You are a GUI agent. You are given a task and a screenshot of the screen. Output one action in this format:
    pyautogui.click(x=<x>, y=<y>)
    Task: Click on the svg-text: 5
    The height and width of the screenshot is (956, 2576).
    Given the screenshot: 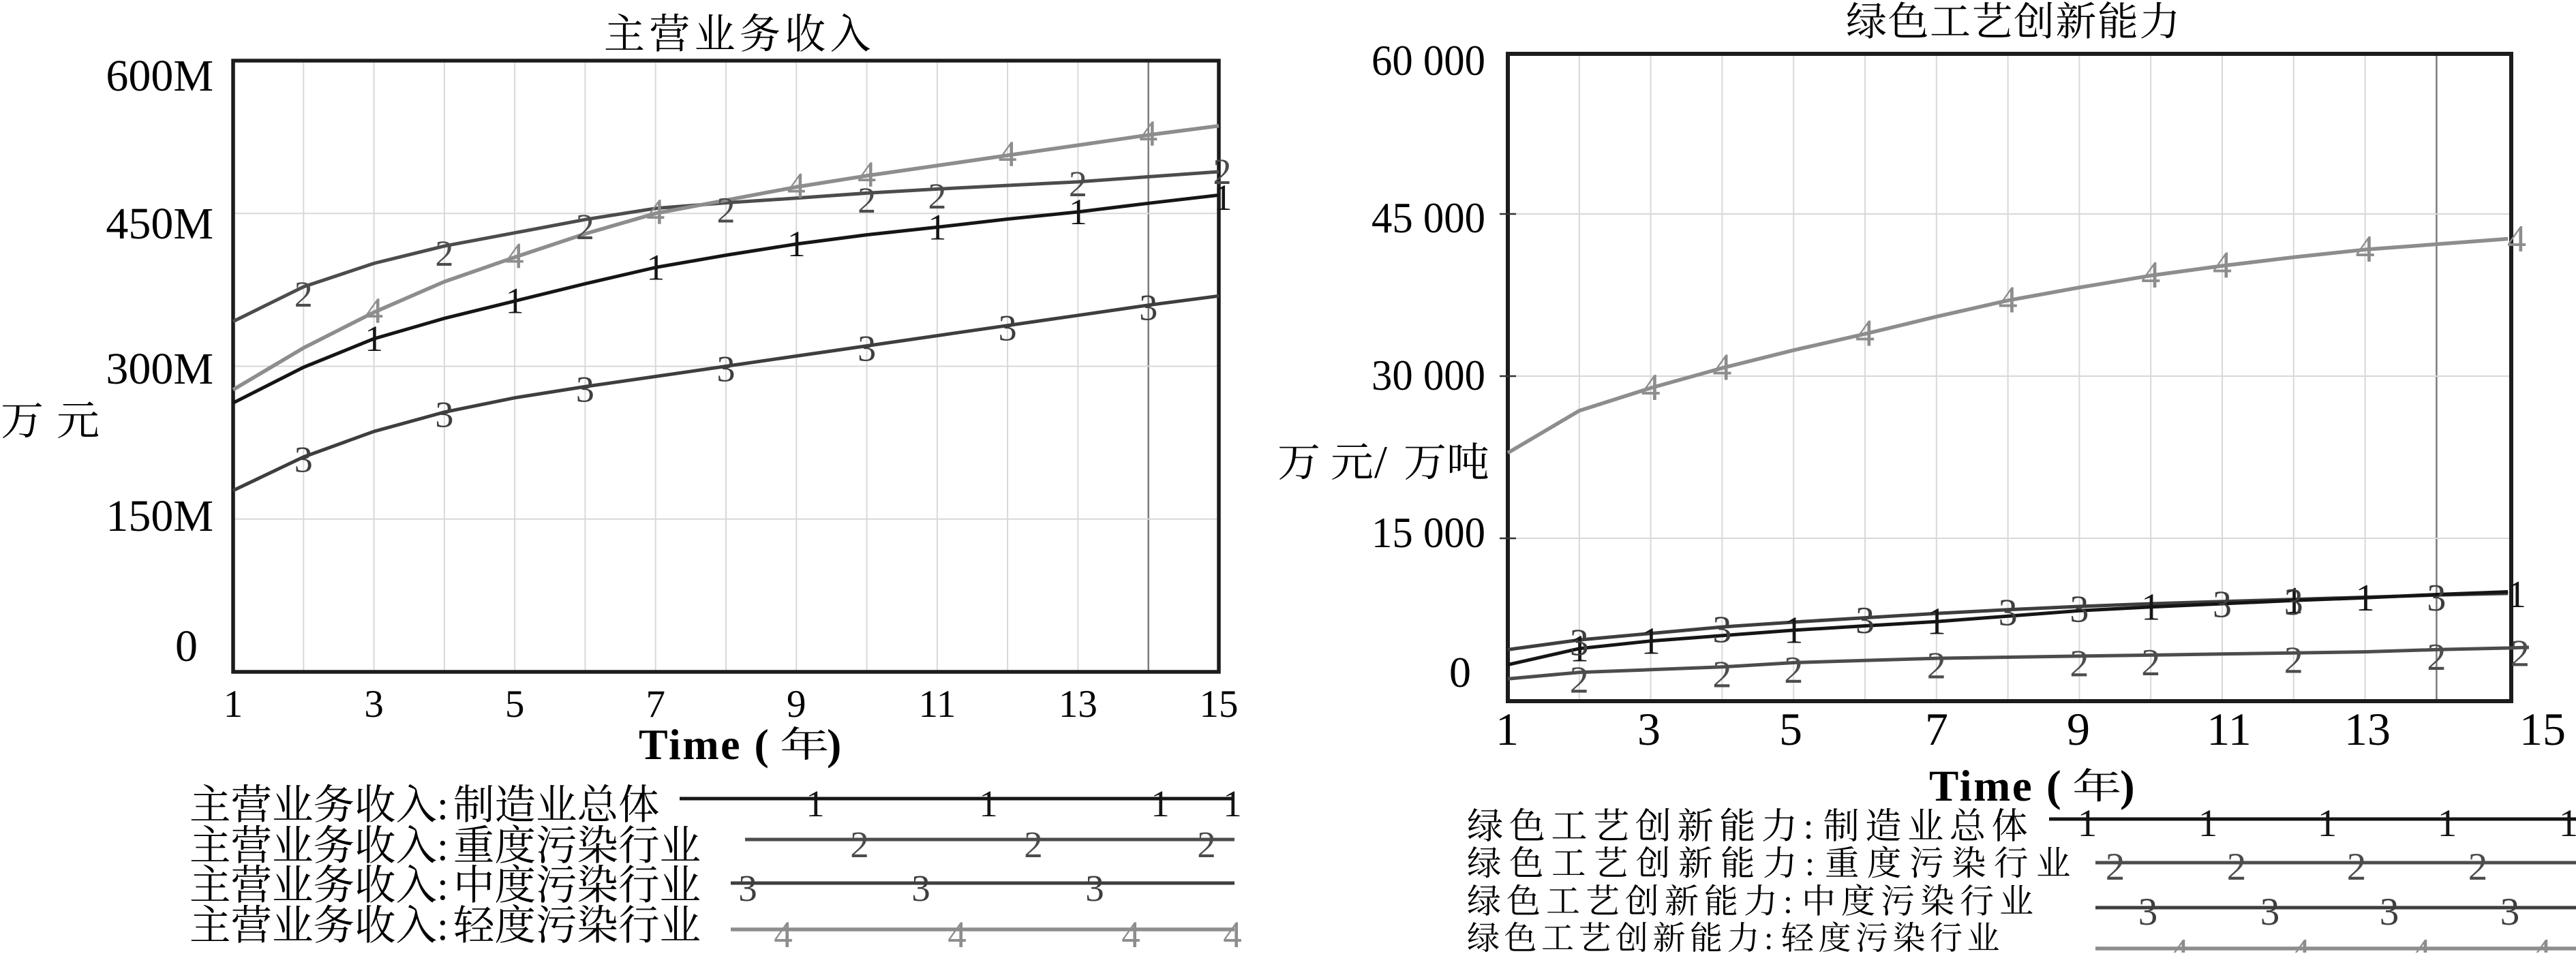 What is the action you would take?
    pyautogui.click(x=515, y=704)
    